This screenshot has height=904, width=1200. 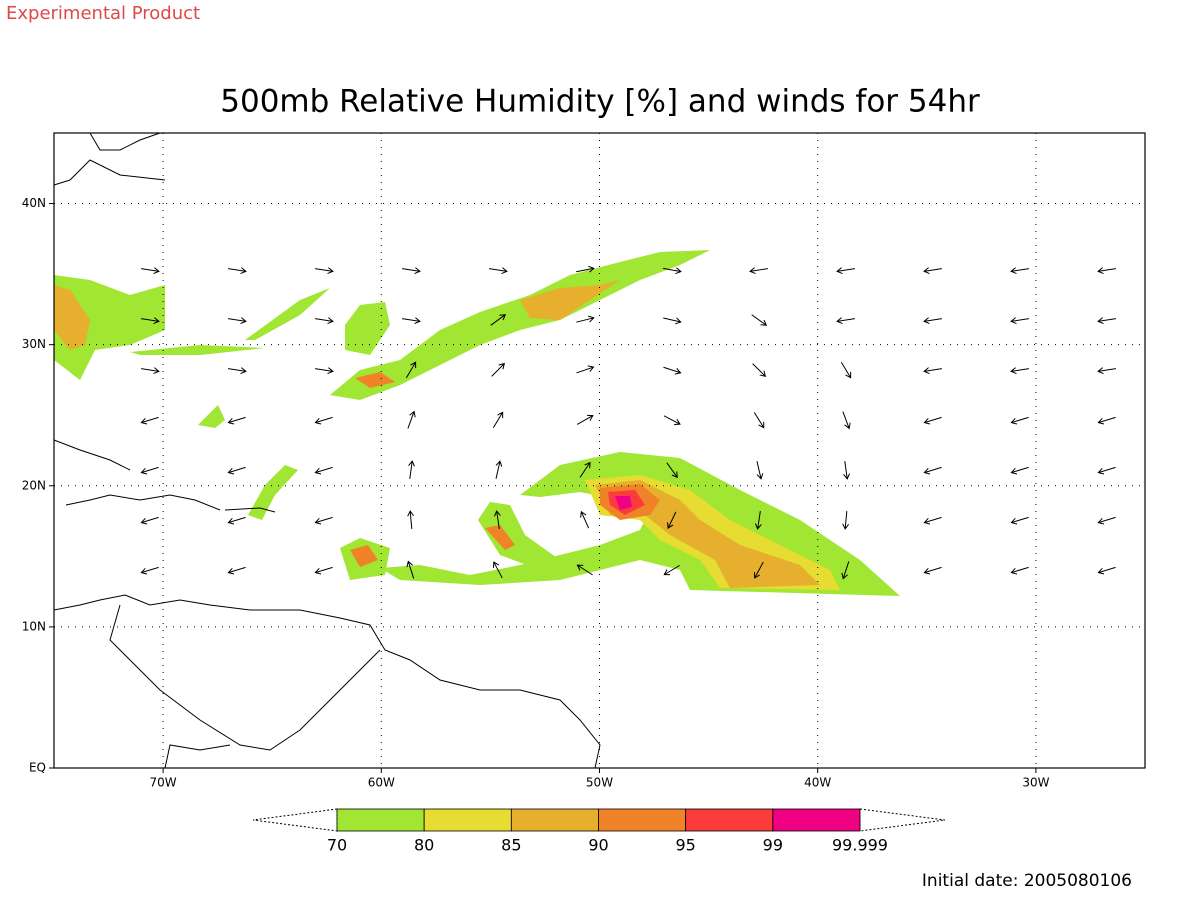 I want to click on colorbar-label: 70, so click(x=337, y=845).